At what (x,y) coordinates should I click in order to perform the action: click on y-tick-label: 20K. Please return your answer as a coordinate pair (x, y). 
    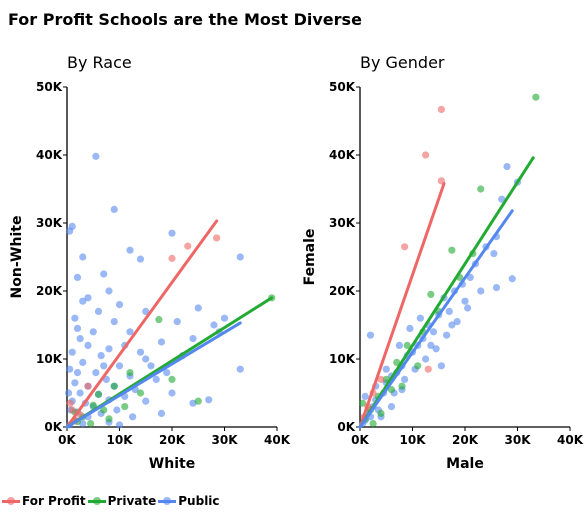
    Looking at the image, I should click on (342, 291).